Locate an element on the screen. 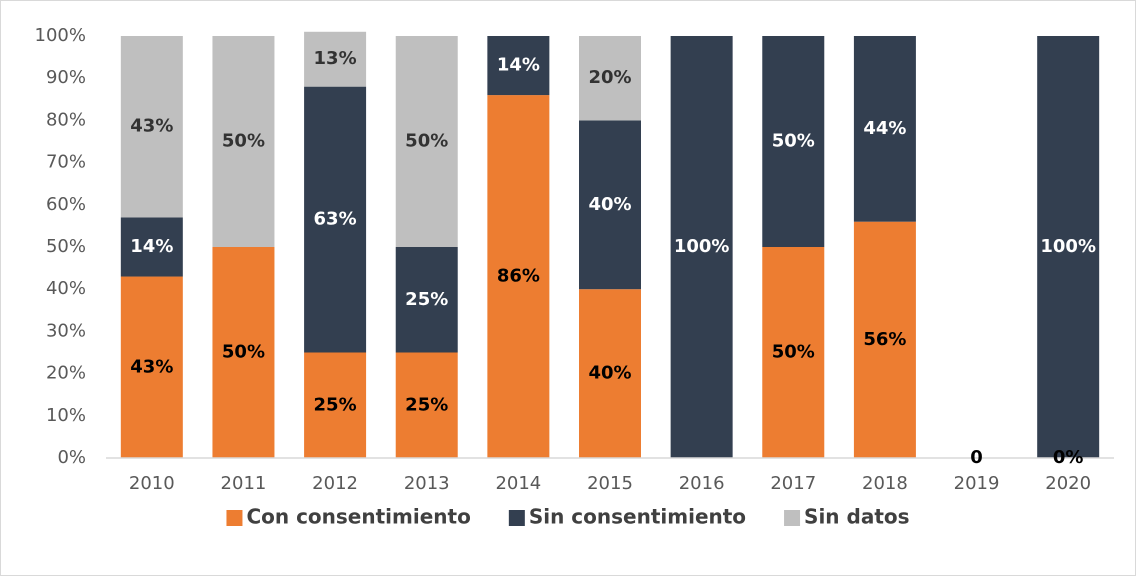 Image resolution: width=1136 pixels, height=576 pixels. data-label: 0% is located at coordinates (1068, 457).